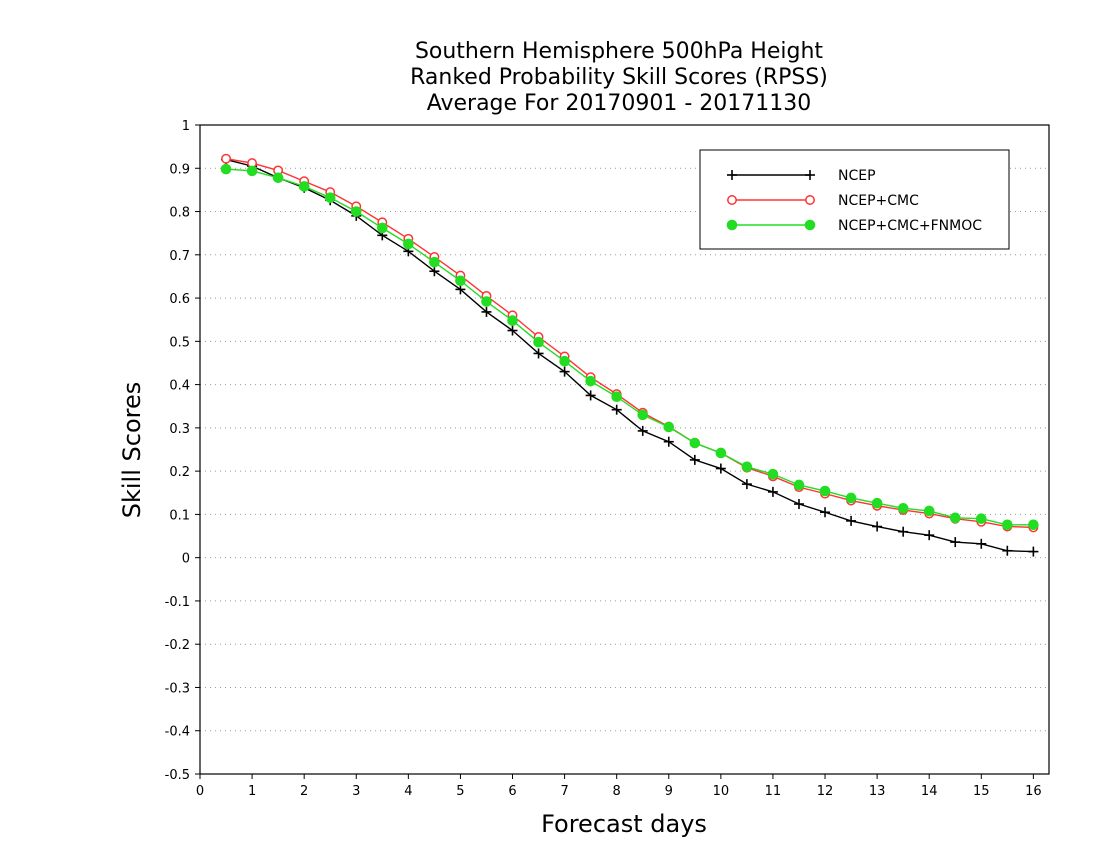  I want to click on x-tick-label: 1, so click(252, 791).